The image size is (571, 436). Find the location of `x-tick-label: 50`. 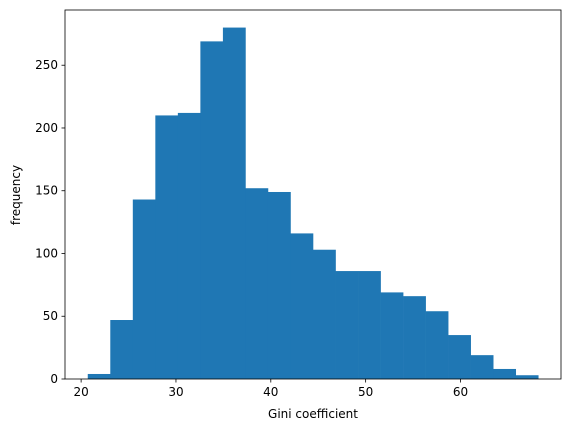

x-tick-label: 50 is located at coordinates (365, 392).